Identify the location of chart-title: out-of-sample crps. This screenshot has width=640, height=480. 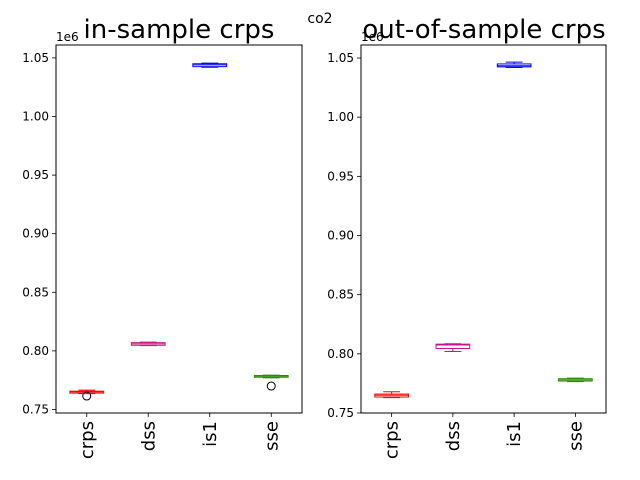
(483, 30).